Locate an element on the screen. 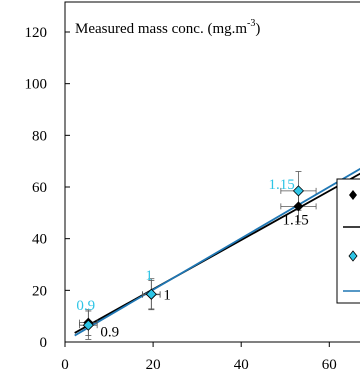  legend-box is located at coordinates (348, 241).